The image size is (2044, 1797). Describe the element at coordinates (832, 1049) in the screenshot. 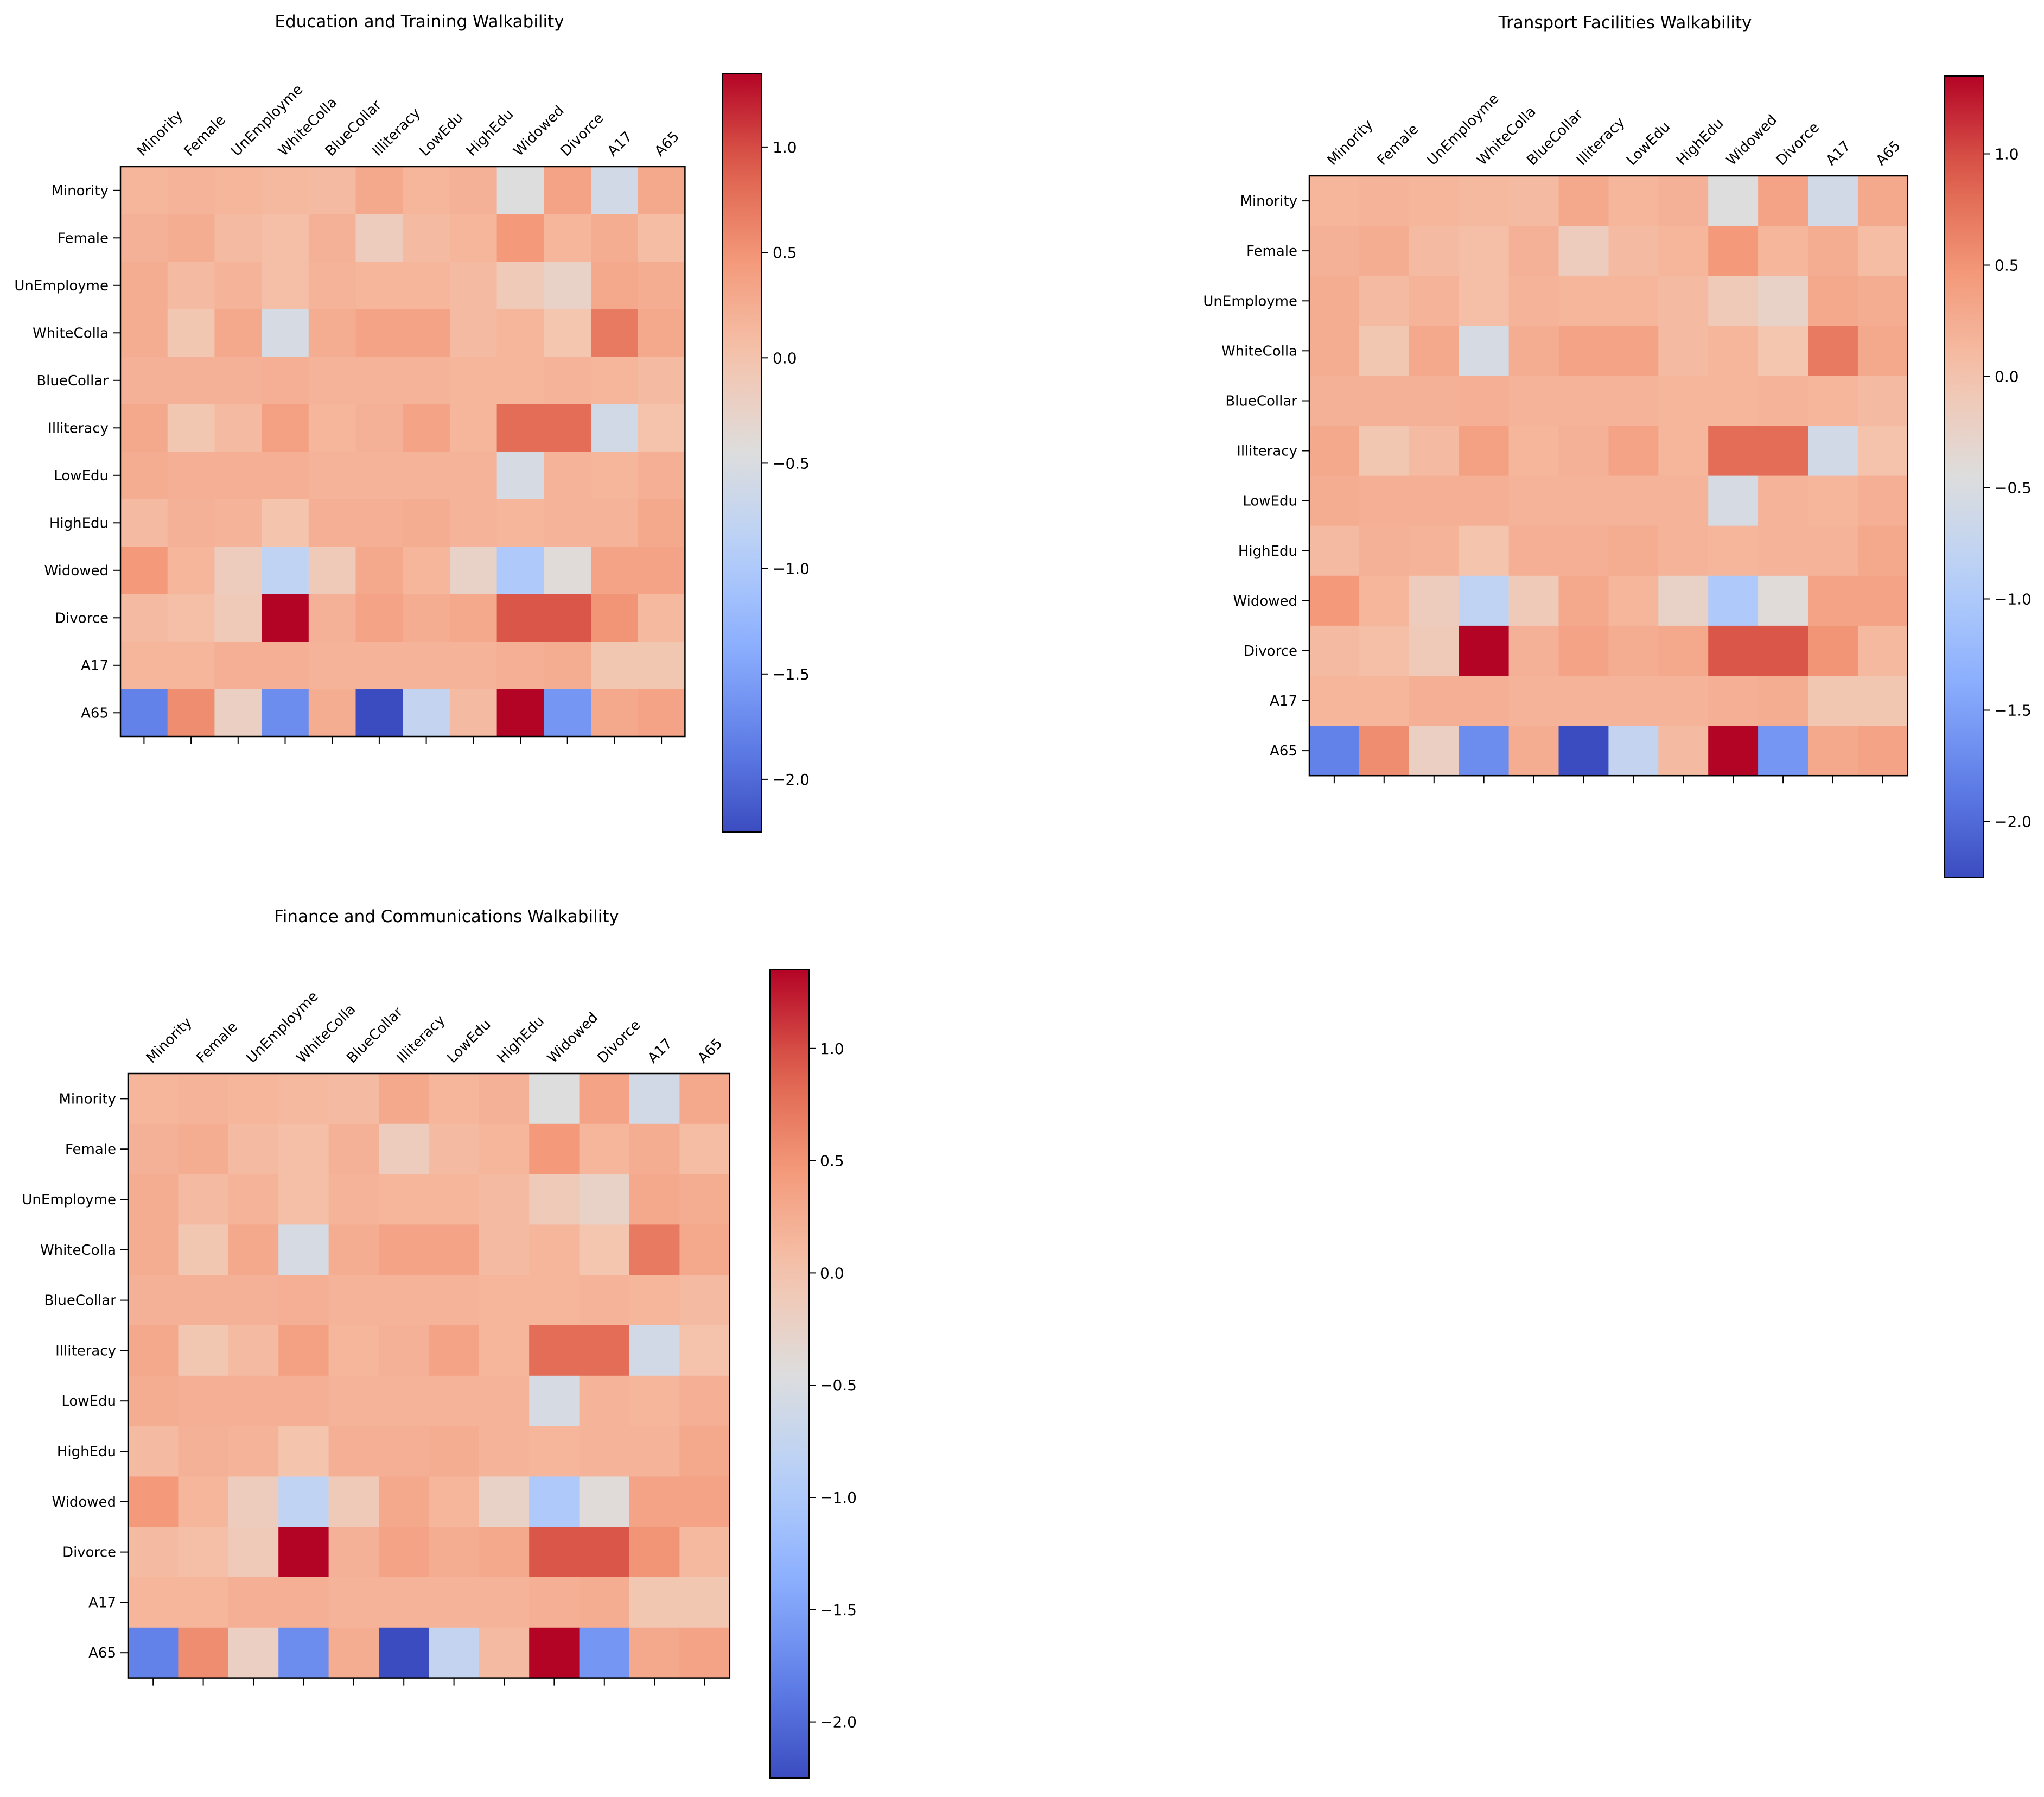

I see `colorbar-tick-label: 1.0` at that location.